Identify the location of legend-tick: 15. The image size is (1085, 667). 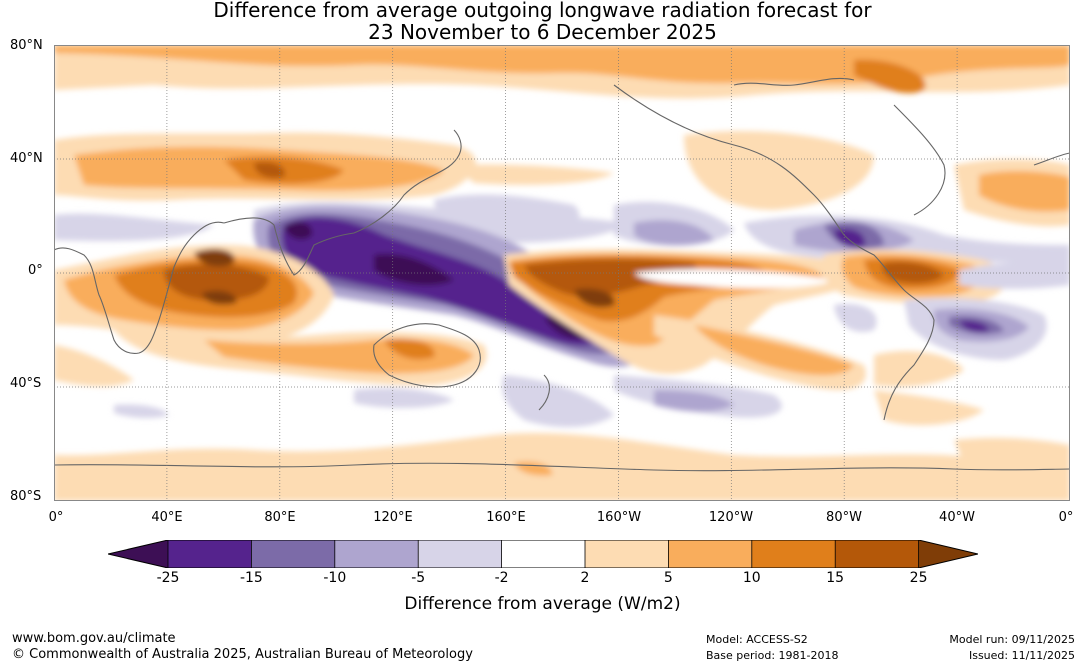
(835, 578).